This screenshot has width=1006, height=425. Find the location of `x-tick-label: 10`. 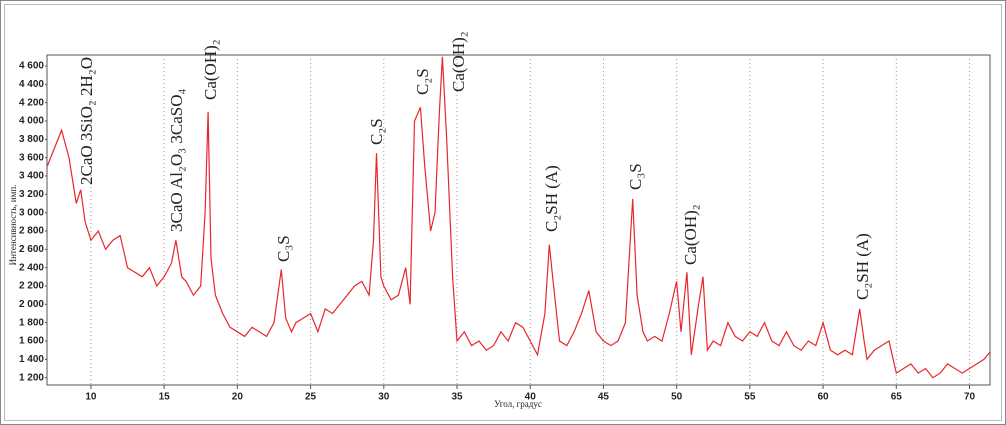

x-tick-label: 10 is located at coordinates (91, 397).